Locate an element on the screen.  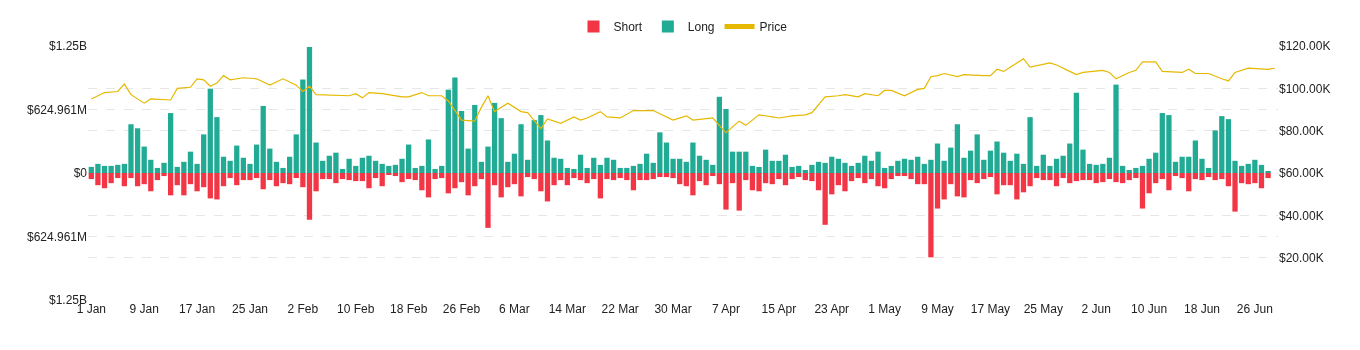
x-tick-label: 30 Mar is located at coordinates (673, 309).